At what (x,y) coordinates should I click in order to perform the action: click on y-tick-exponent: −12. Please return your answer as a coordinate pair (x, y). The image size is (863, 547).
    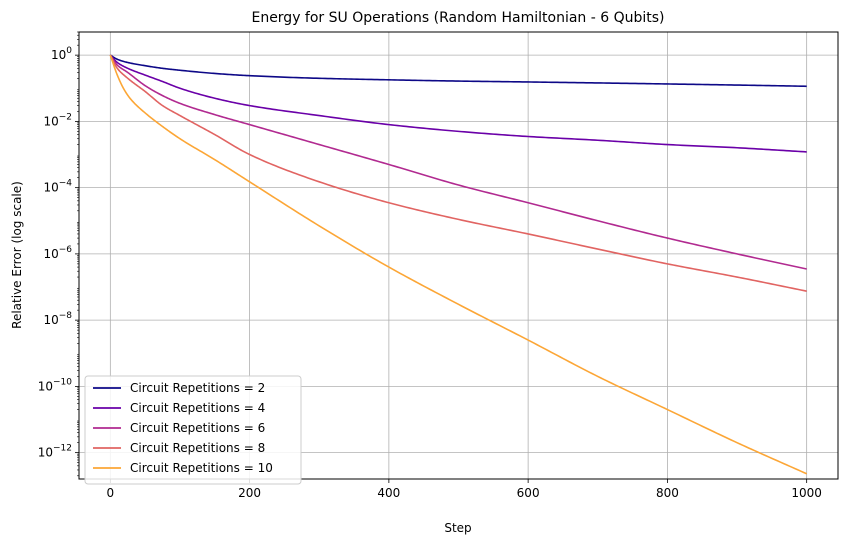
    Looking at the image, I should click on (62, 449).